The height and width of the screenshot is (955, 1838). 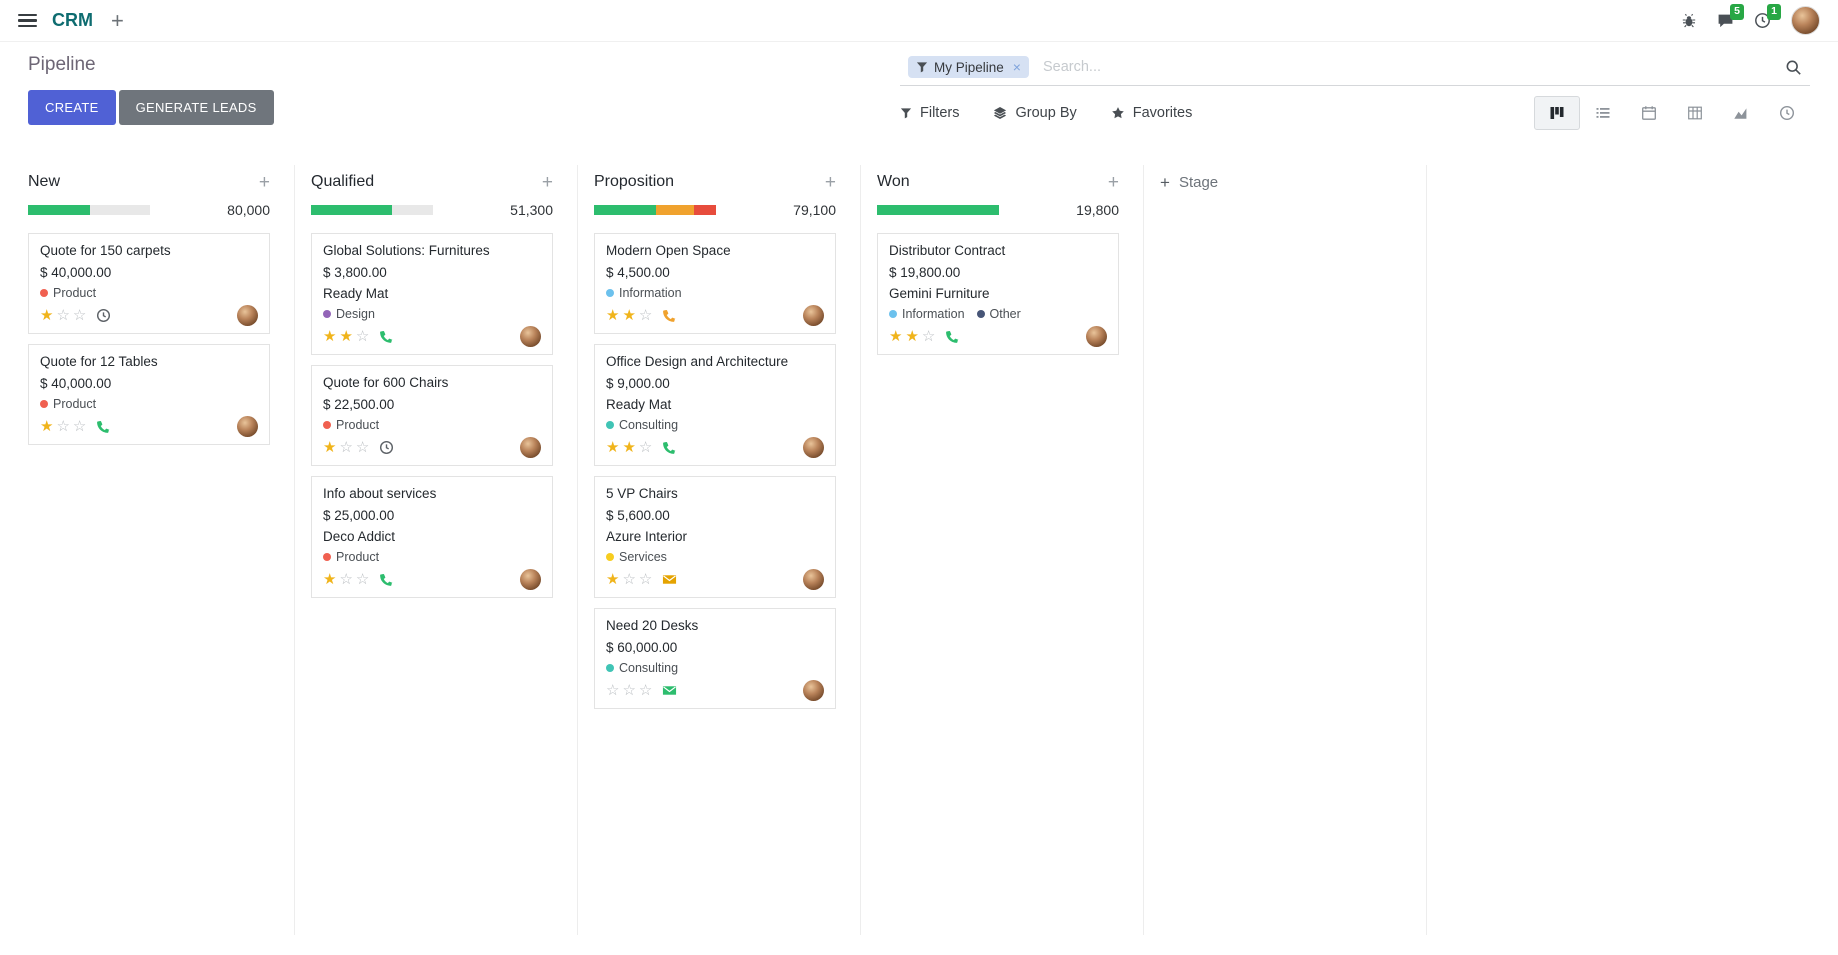 I want to click on search-icon, so click(x=1793, y=67).